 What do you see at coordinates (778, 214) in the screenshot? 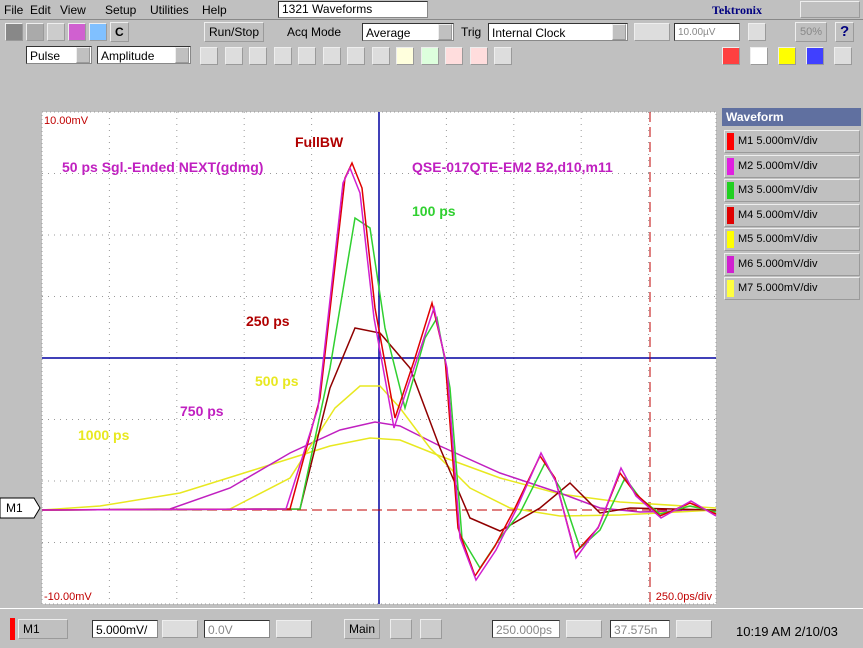
I see `waveform-label: M4 5.000mV/div` at bounding box center [778, 214].